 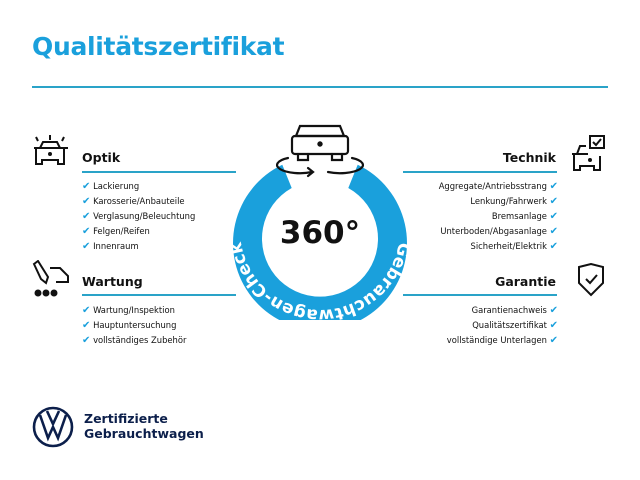 I want to click on ring, so click(x=320, y=242).